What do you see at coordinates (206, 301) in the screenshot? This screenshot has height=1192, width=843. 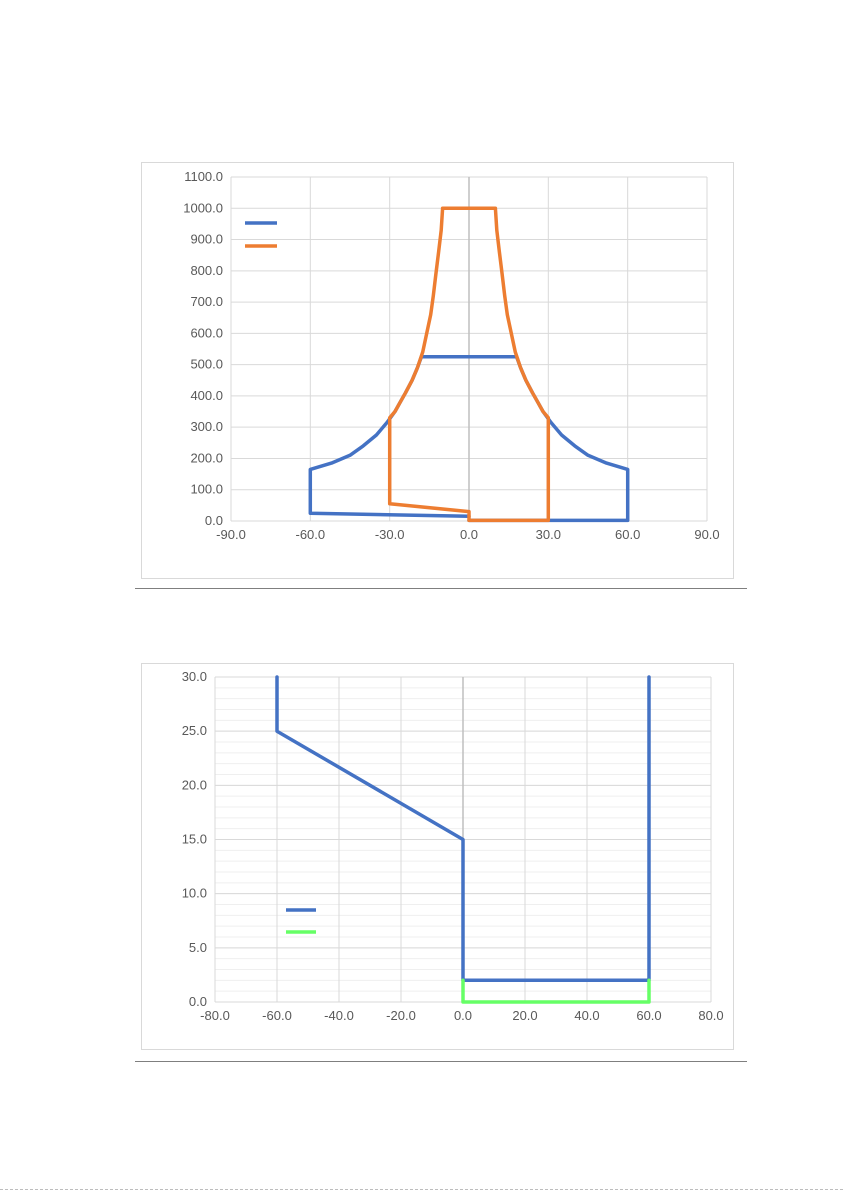 I see `y-tick-label: 700.0` at bounding box center [206, 301].